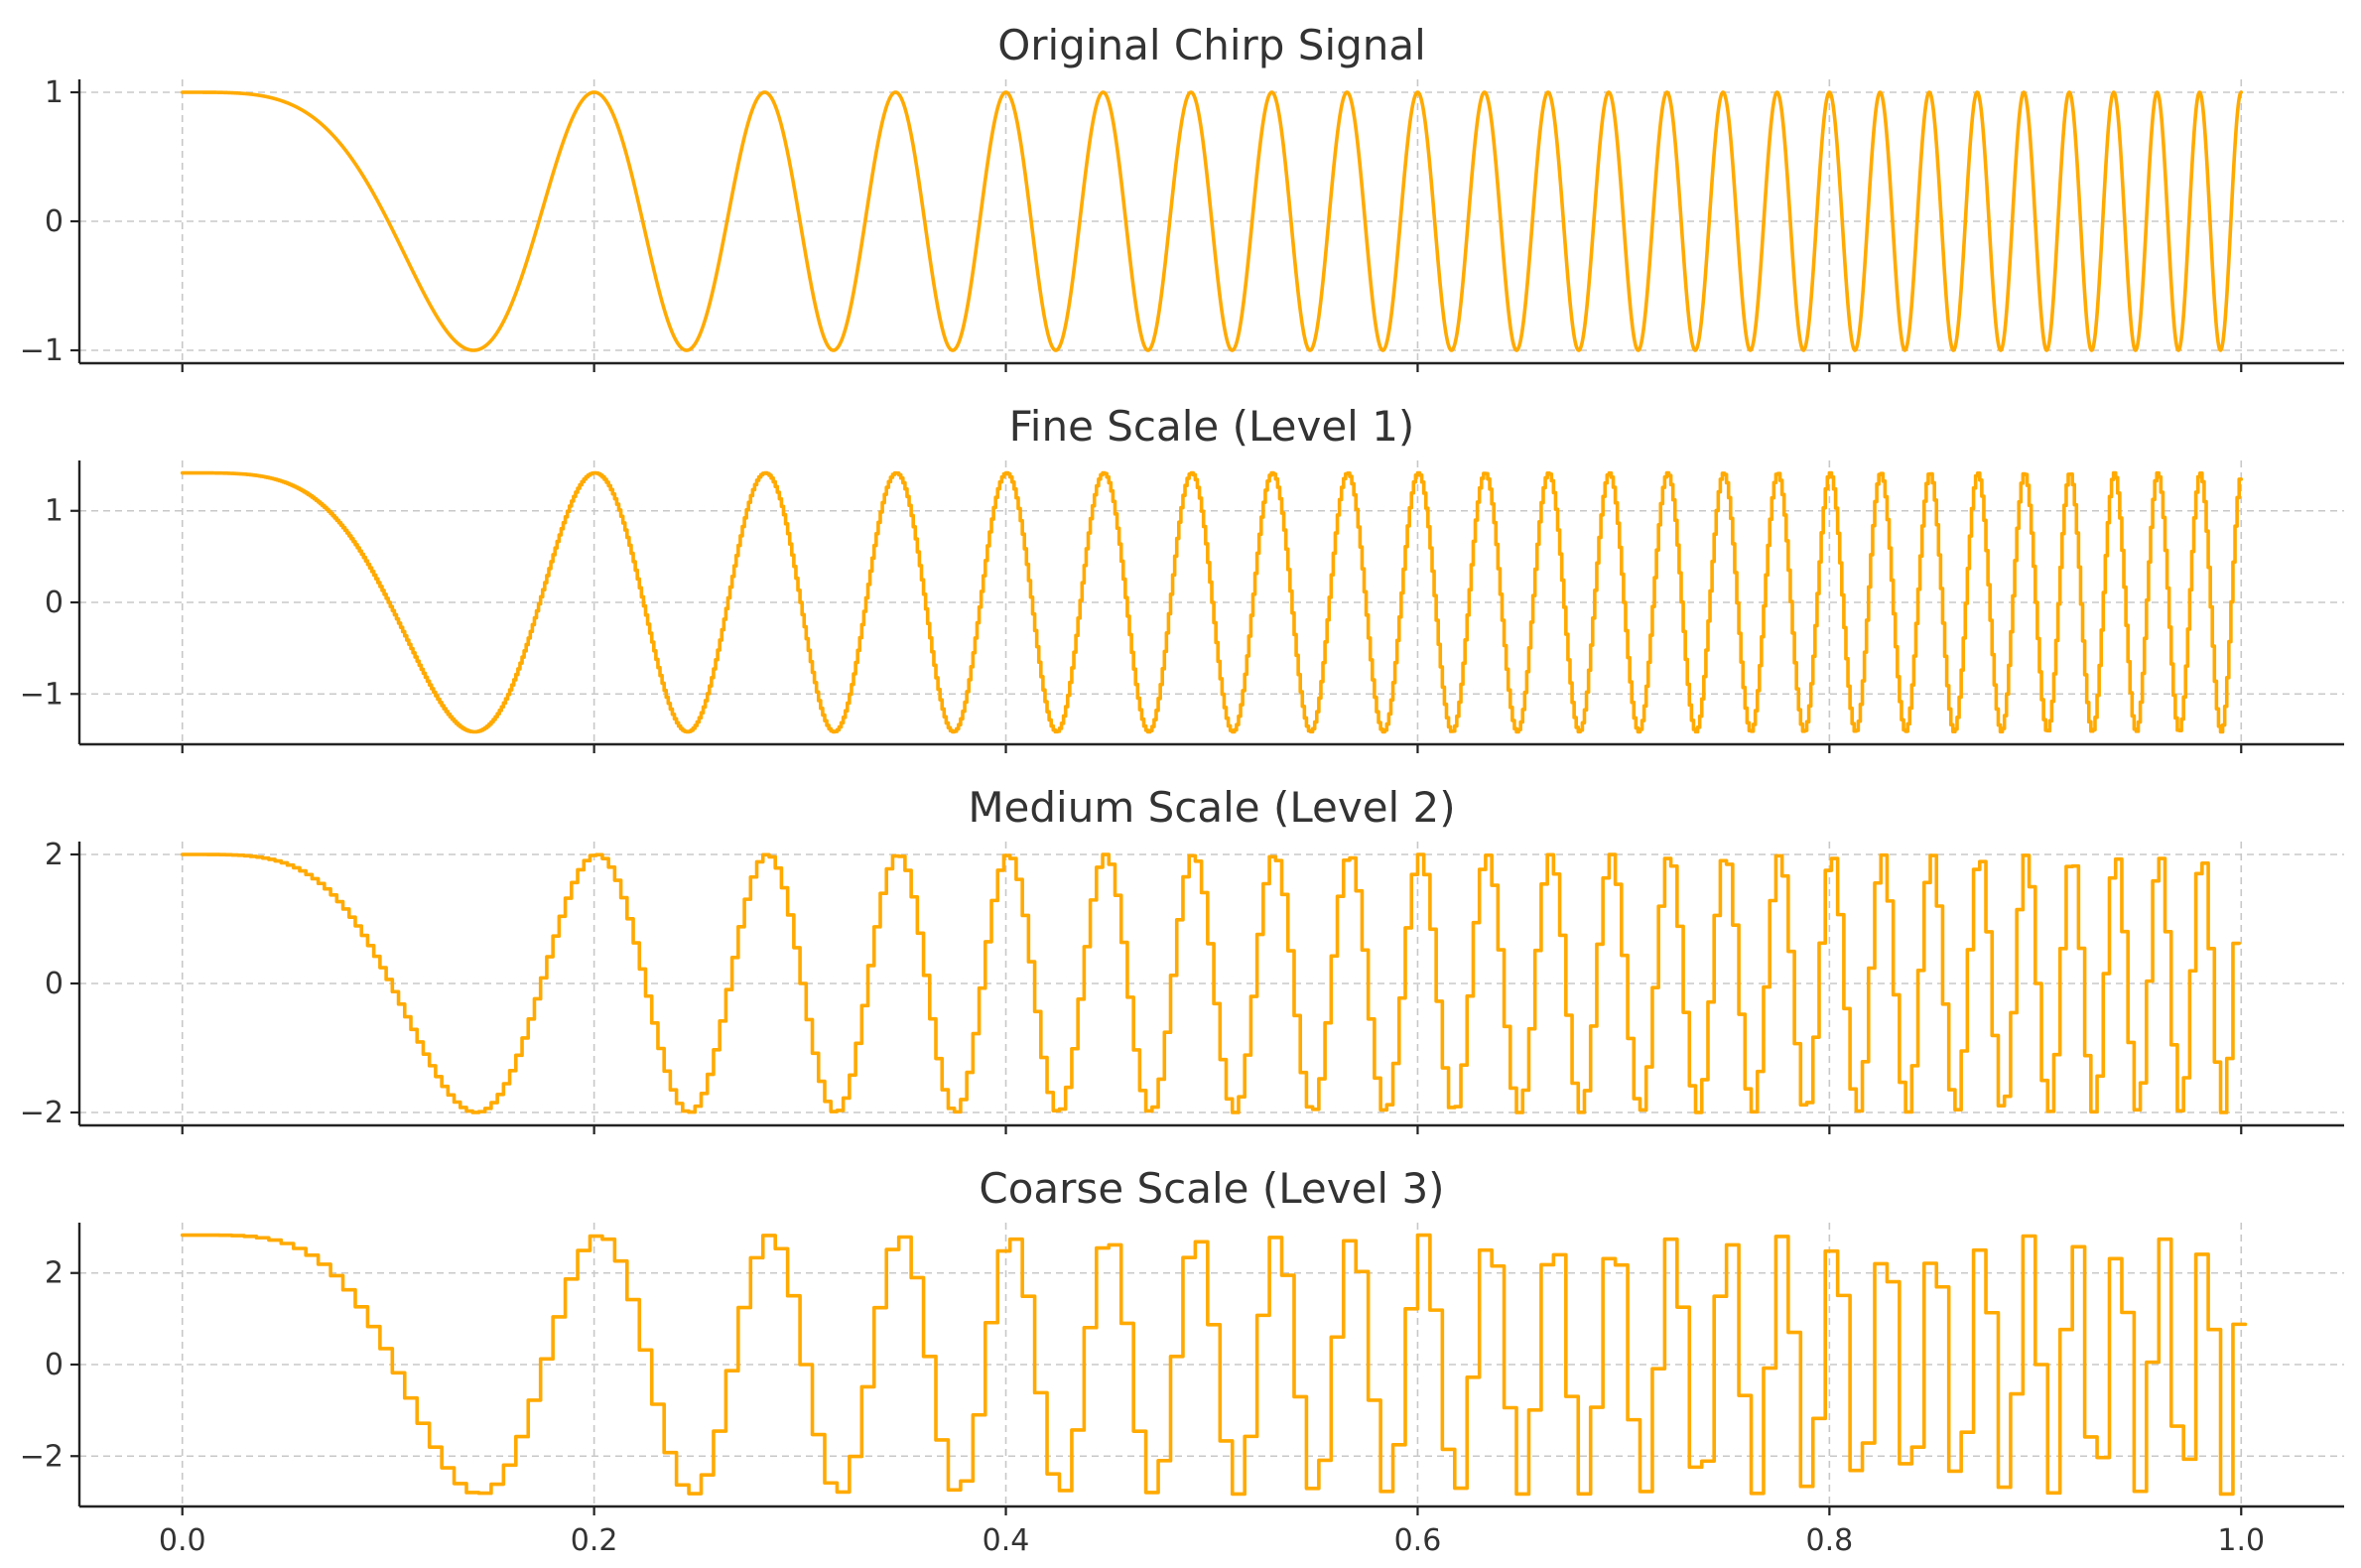 The image size is (2361, 1568). I want to click on subplot-title: Original Chirp Signal, so click(1211, 45).